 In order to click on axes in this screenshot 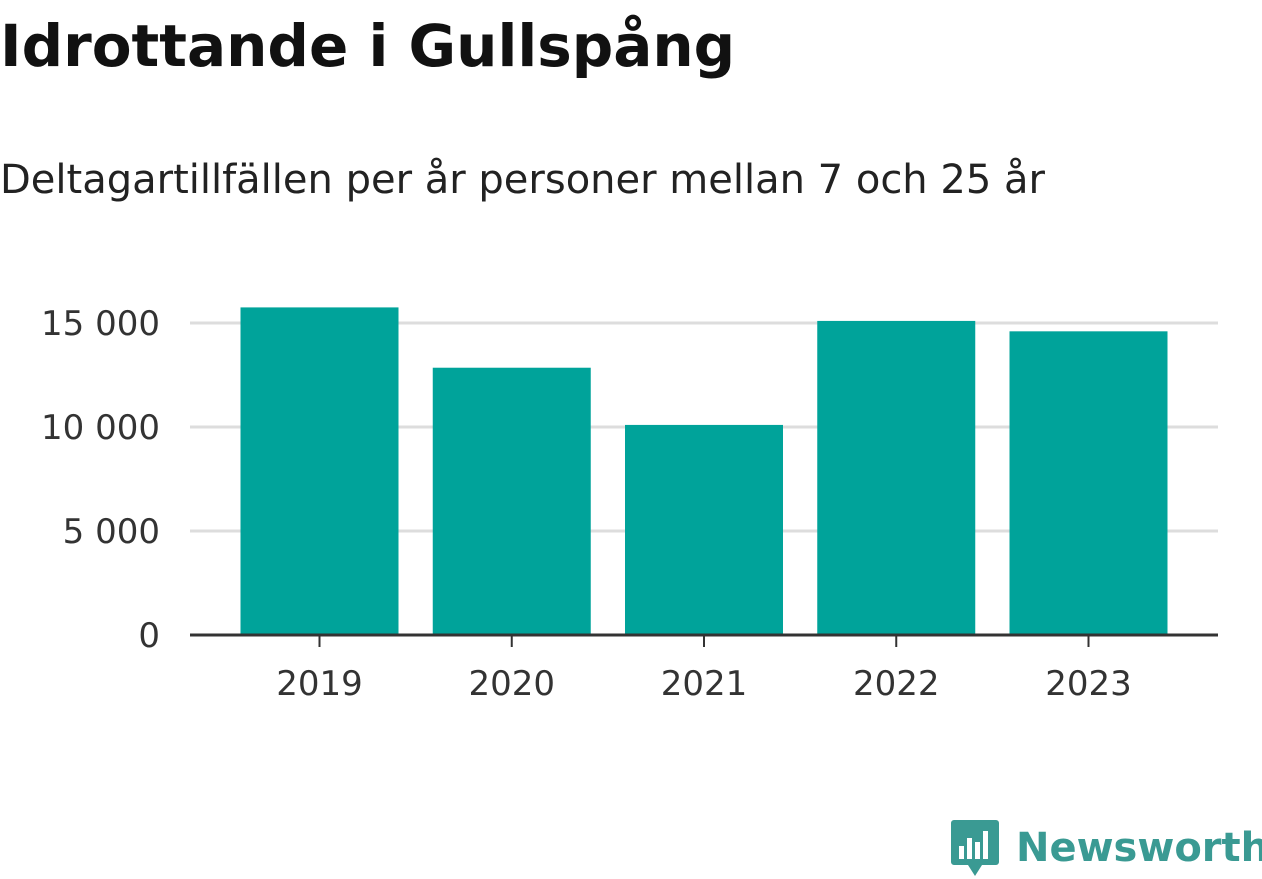, I will do `click(704, 640)`.